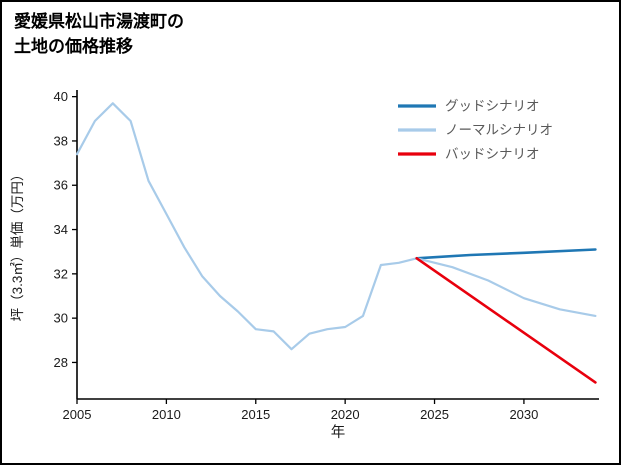 The height and width of the screenshot is (465, 621). Describe the element at coordinates (434, 414) in the screenshot. I see `x-tick-label: 2025` at that location.